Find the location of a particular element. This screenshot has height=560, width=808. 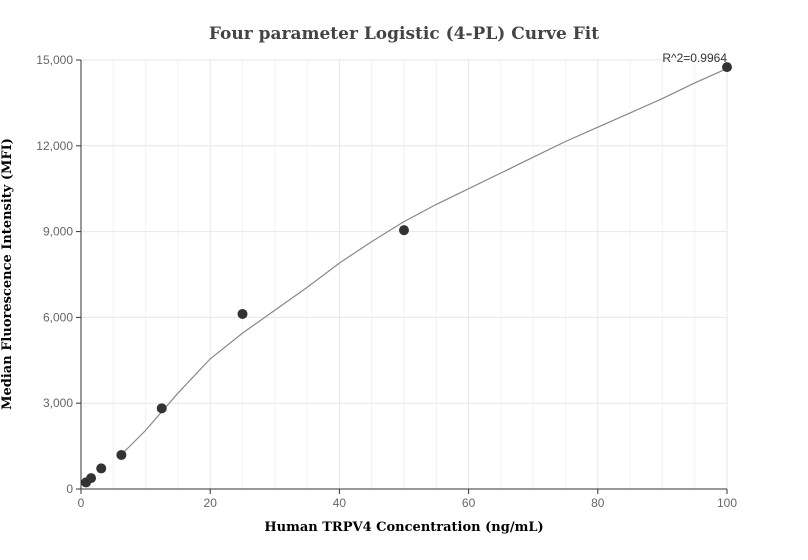

y-tick-label: 3,000 is located at coordinates (58, 403).